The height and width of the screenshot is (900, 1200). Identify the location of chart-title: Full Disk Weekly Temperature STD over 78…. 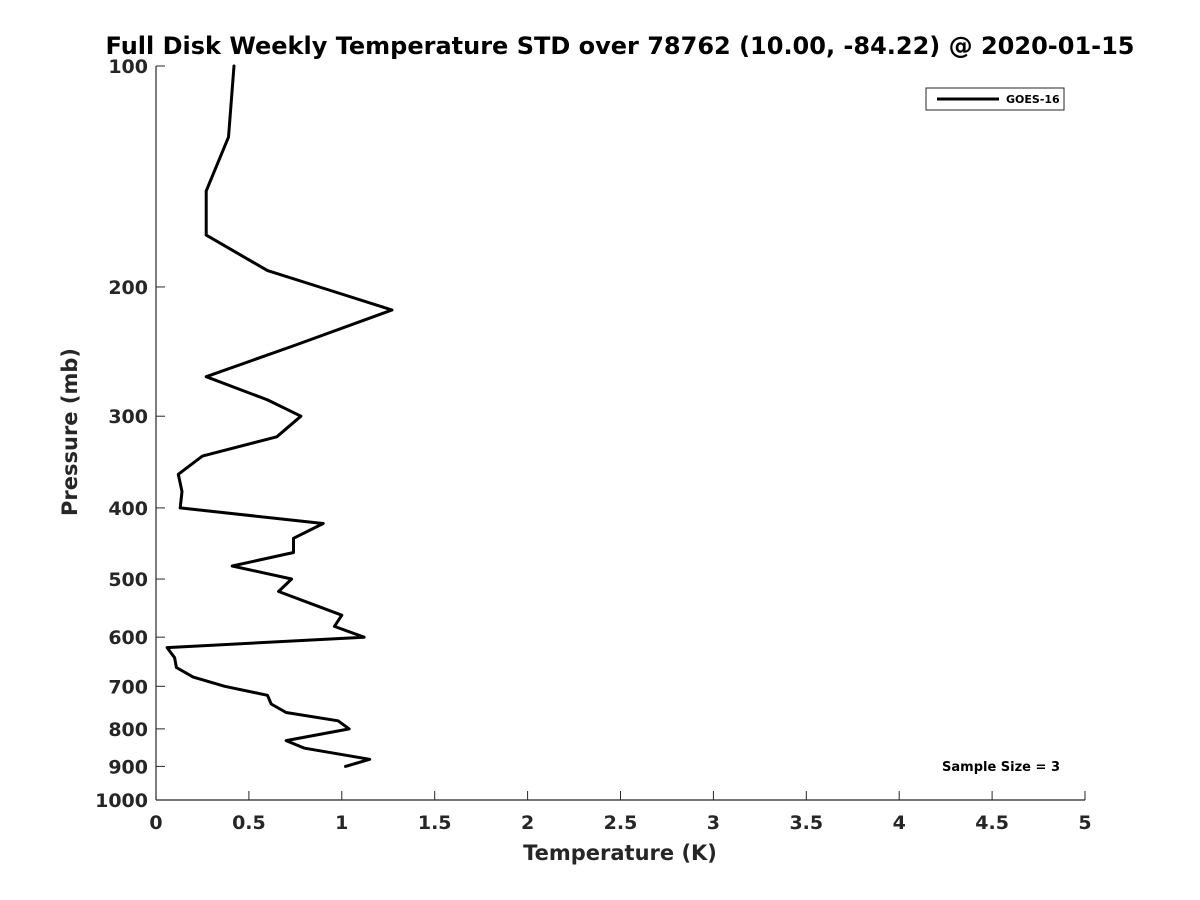
(620, 46).